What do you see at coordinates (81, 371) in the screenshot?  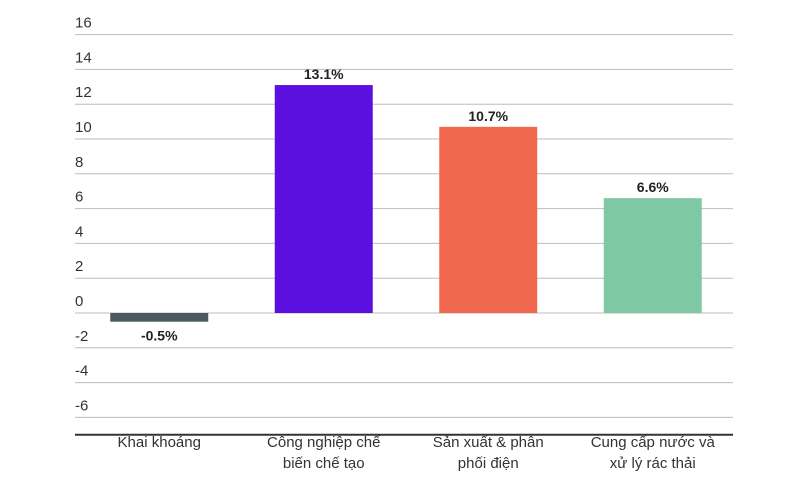 I see `y-tick-label: -4` at bounding box center [81, 371].